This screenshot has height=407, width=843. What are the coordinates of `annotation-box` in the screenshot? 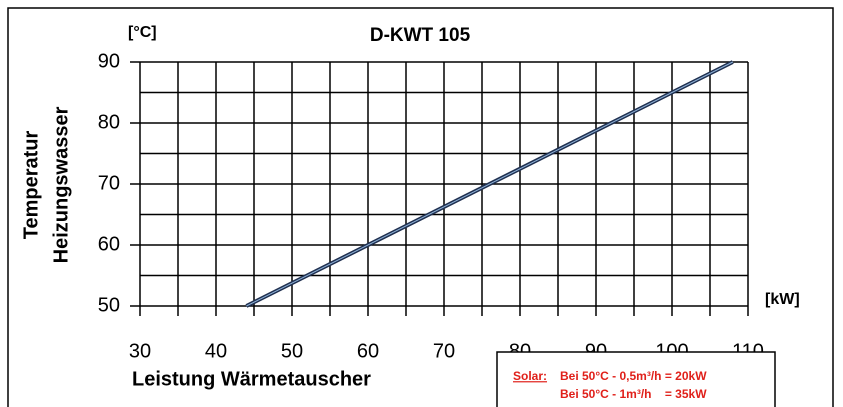 It's located at (636, 379).